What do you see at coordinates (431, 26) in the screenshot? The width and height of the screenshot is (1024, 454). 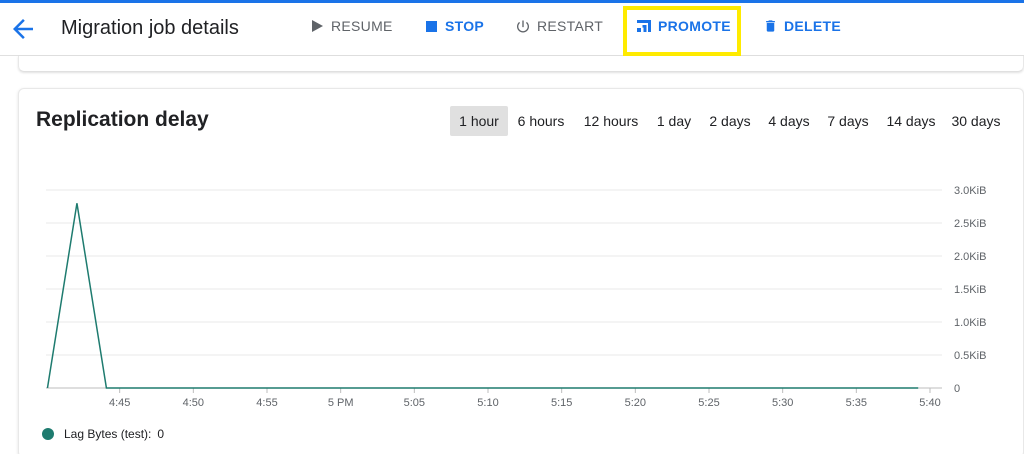 I see `stop-icon` at bounding box center [431, 26].